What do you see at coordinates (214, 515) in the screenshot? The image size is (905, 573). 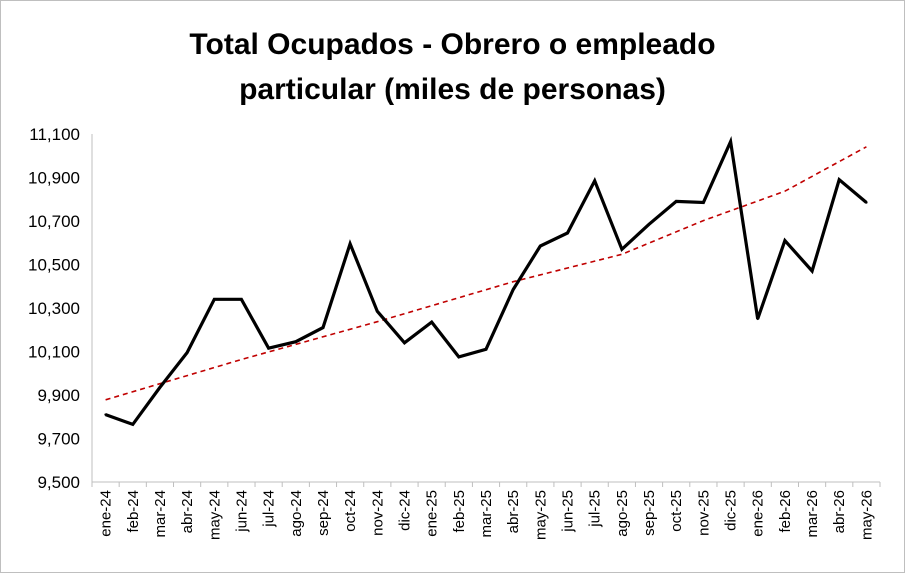 I see `x-tick-label: may-24` at bounding box center [214, 515].